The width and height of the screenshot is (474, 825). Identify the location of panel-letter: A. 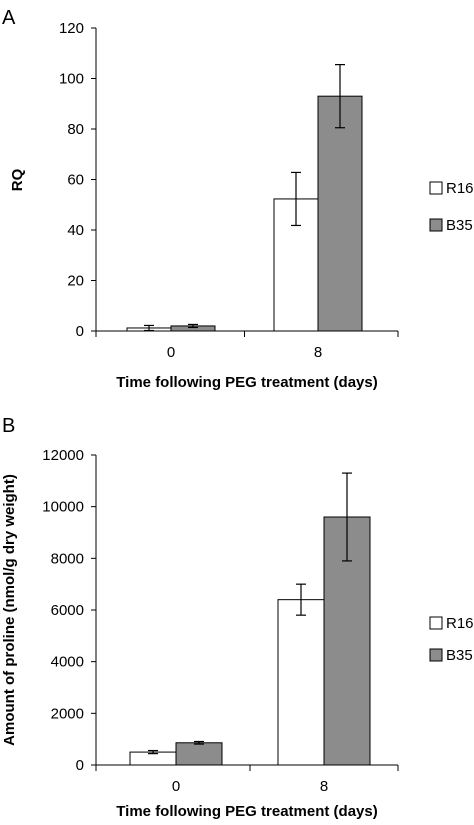
(9, 18).